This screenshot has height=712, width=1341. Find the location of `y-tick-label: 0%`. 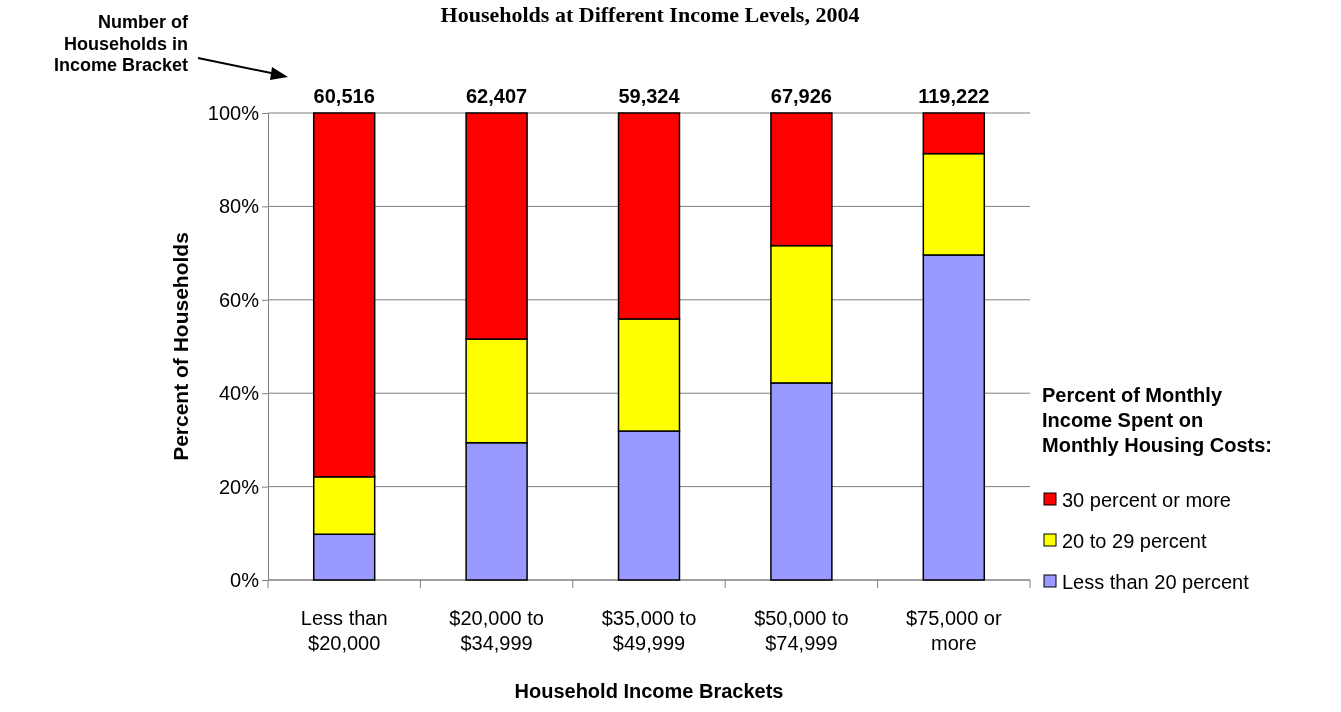

y-tick-label: 0% is located at coordinates (245, 579).